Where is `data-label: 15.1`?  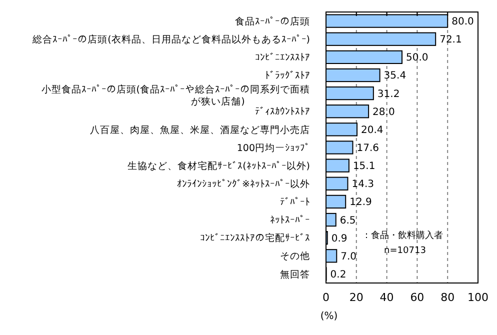
data-label: 15.1 is located at coordinates (364, 166).